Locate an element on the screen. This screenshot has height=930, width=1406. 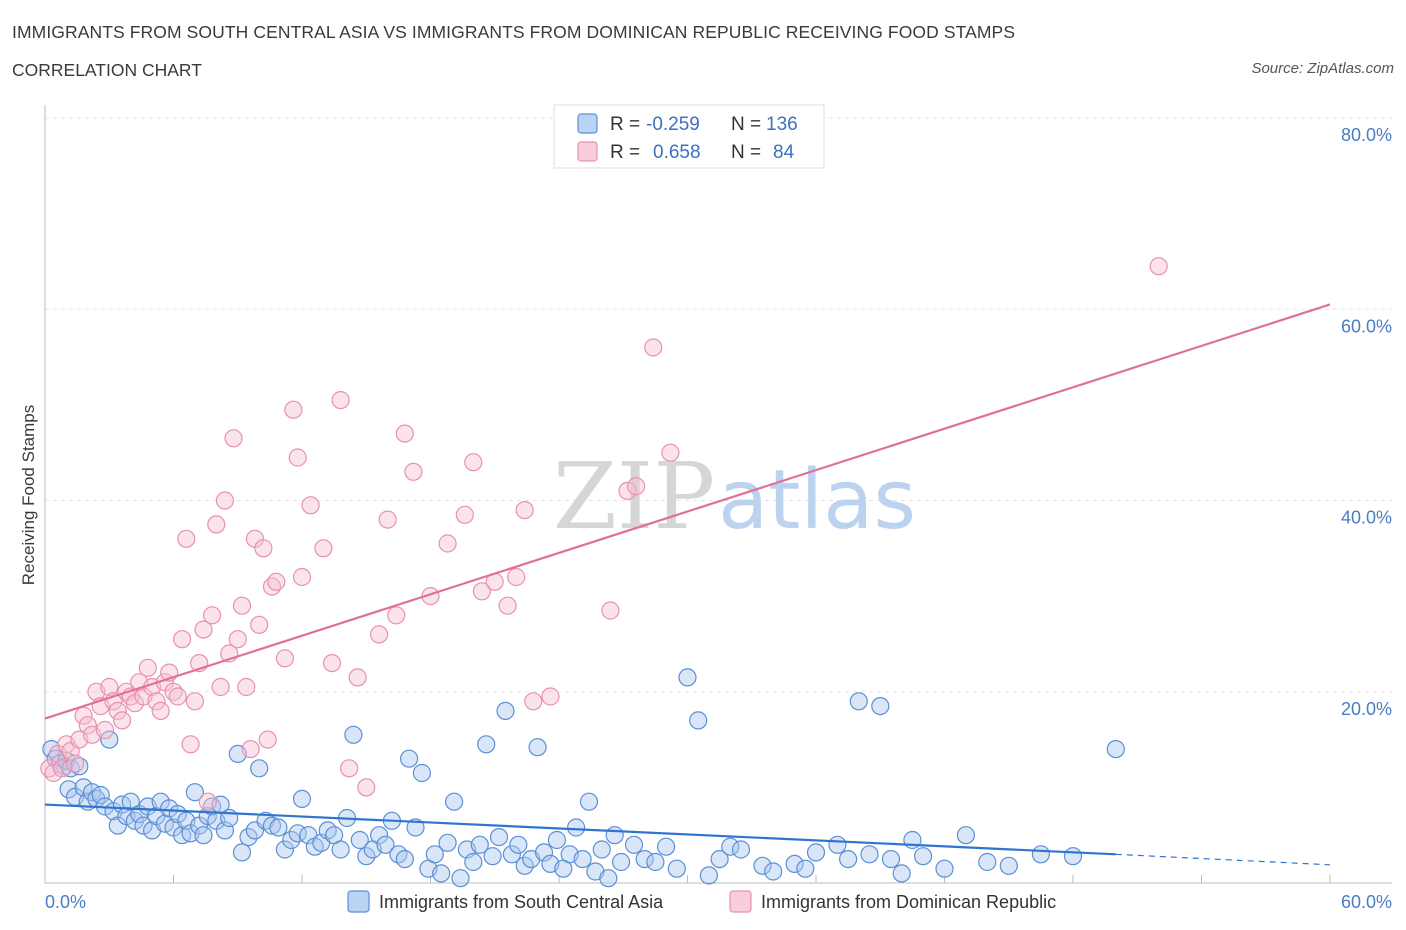
x-tick-labels: 0.0% 60.0% is located at coordinates (718, 902).